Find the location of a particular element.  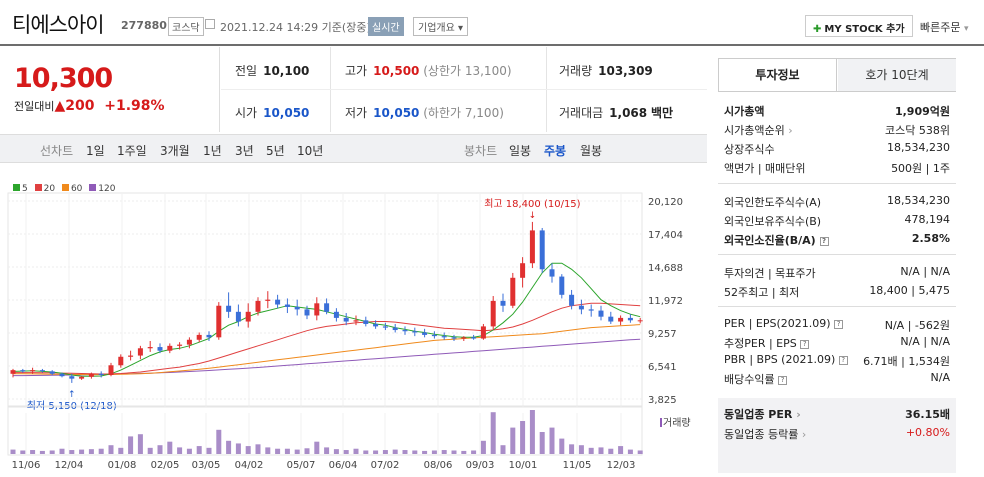

mystock-add-button: ✚ MY STOCK 추가 is located at coordinates (859, 26).